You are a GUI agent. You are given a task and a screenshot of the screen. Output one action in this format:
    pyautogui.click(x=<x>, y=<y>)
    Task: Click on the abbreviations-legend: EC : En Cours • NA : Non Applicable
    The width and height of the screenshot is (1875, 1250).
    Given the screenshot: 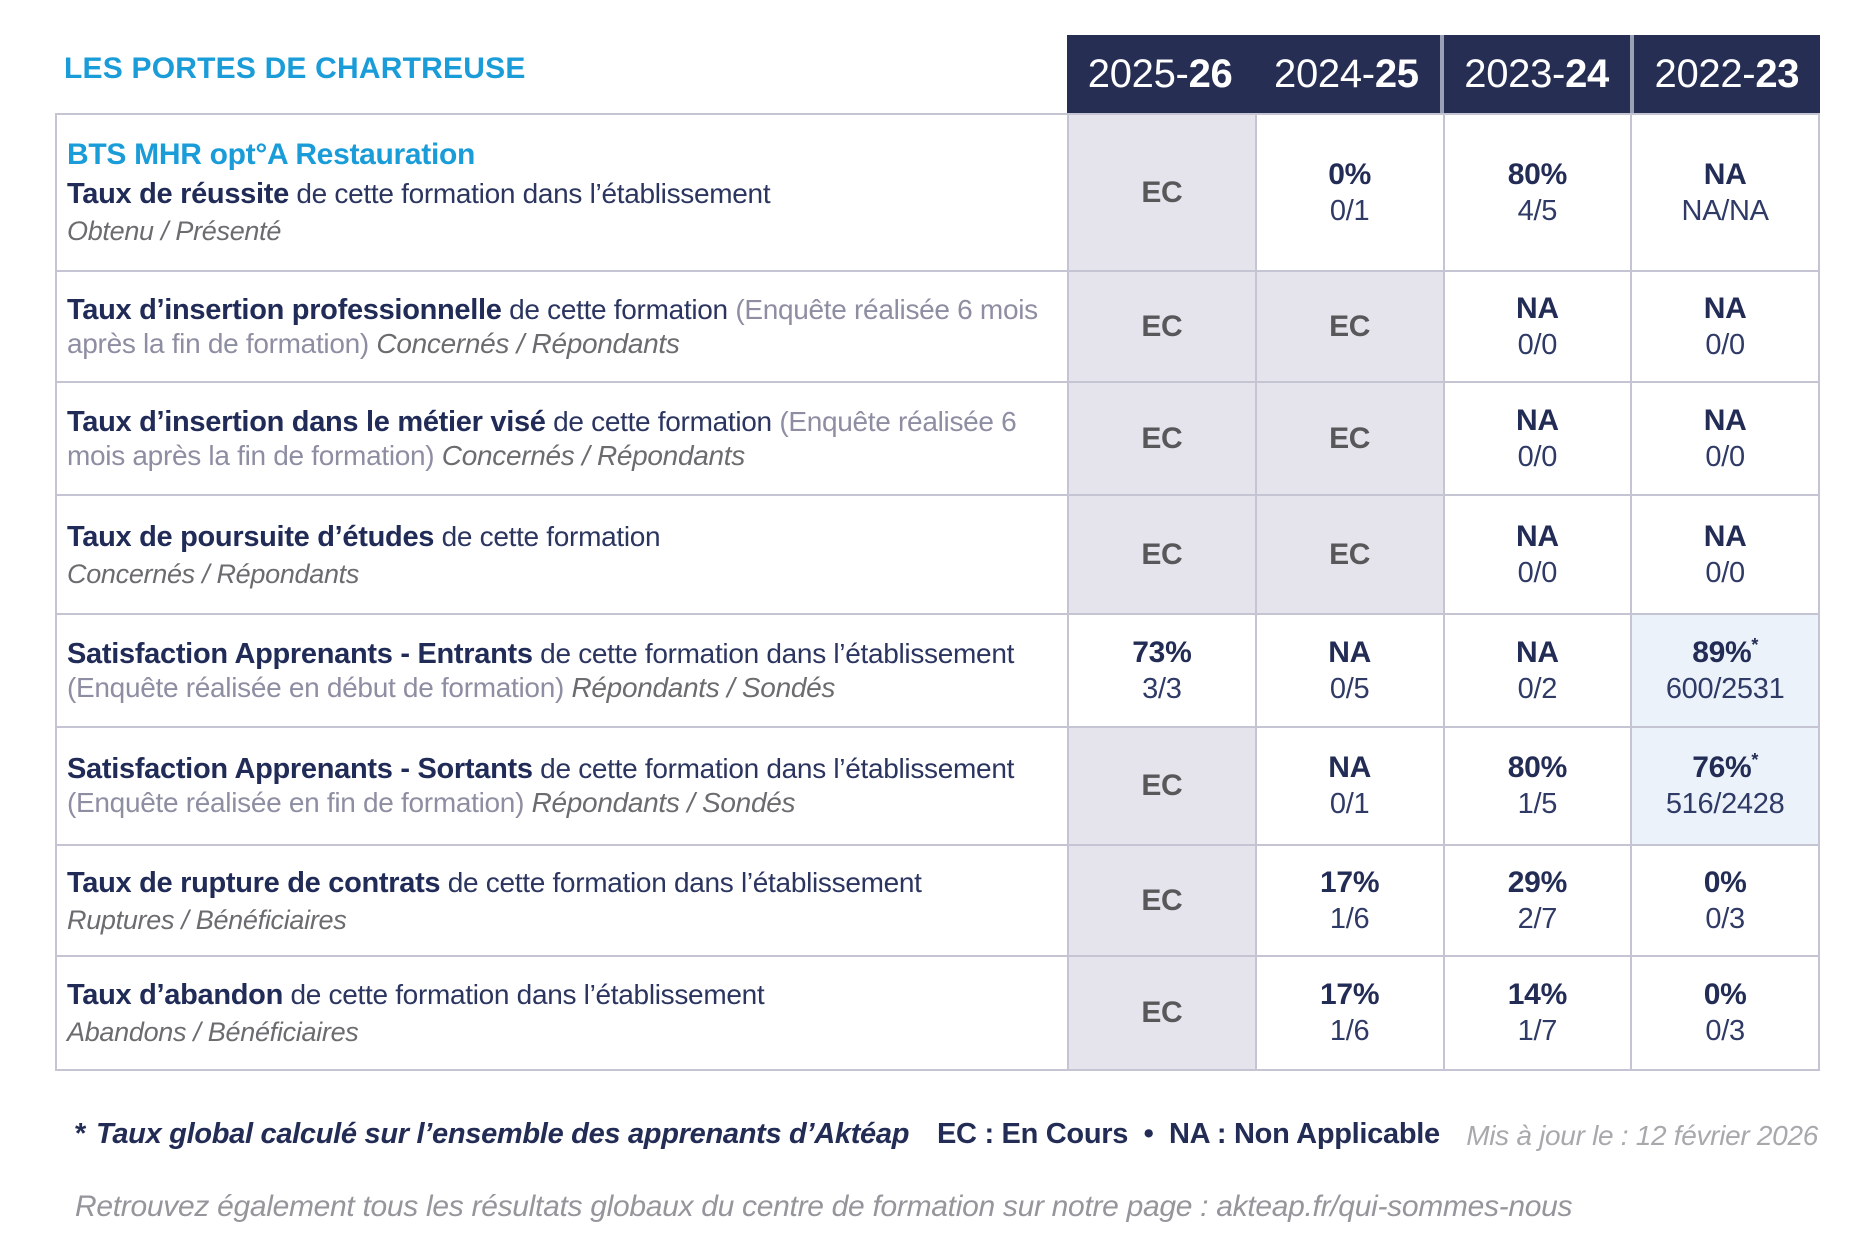 What is the action you would take?
    pyautogui.click(x=1188, y=1134)
    